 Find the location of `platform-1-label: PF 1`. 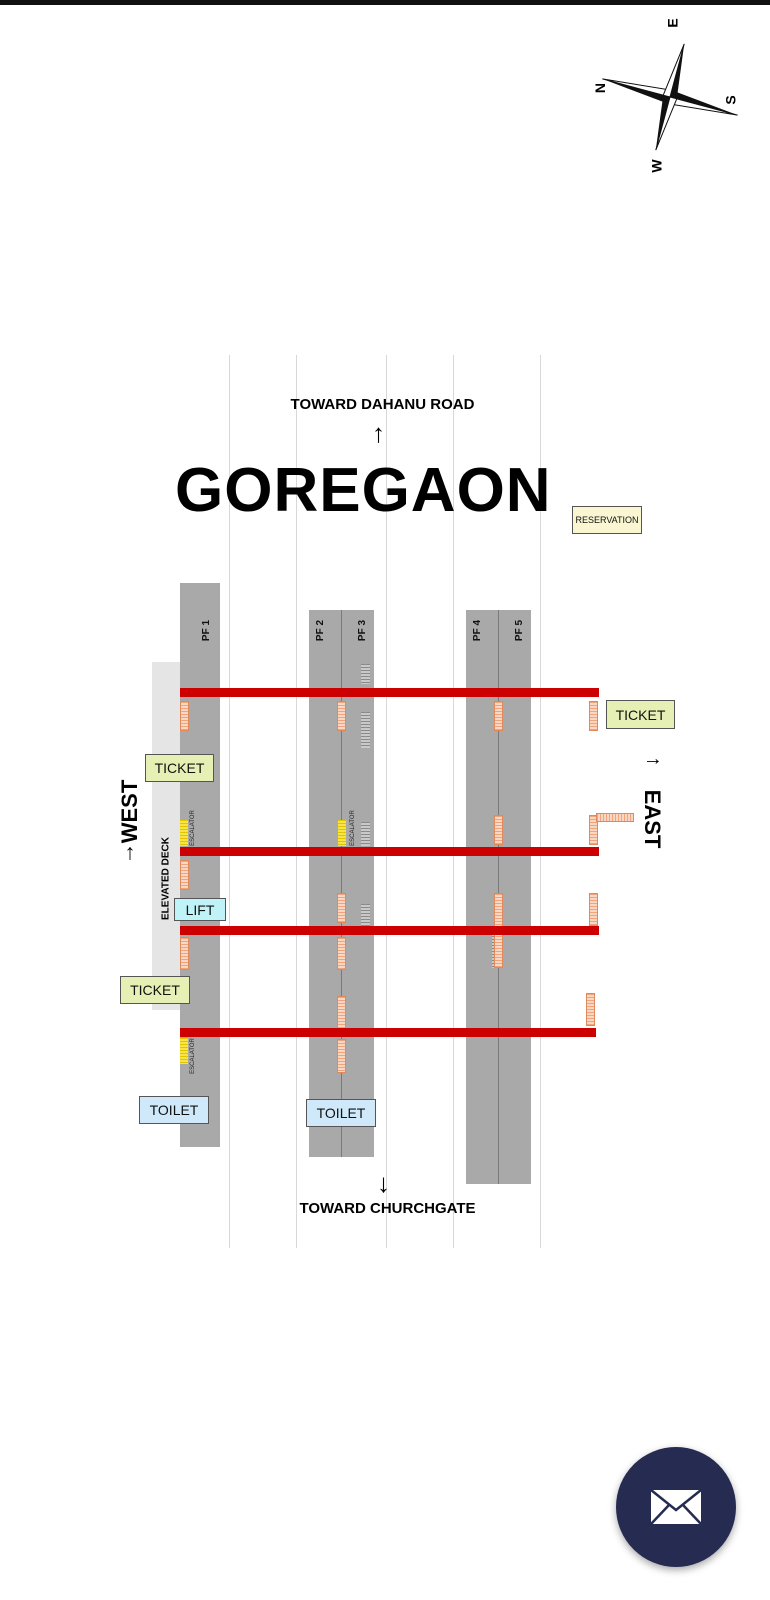

platform-1-label: PF 1 is located at coordinates (207, 630).